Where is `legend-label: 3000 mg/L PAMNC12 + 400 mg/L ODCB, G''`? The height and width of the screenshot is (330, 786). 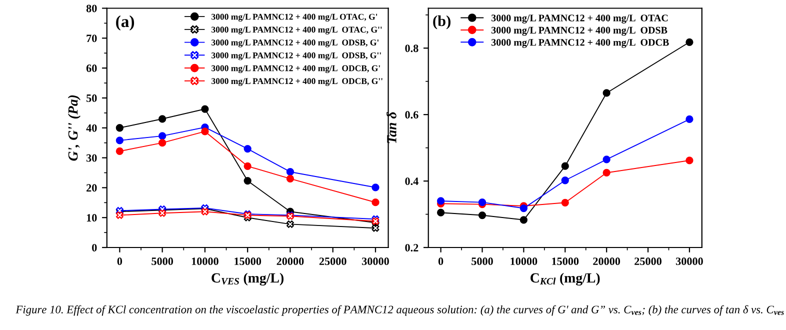
legend-label: 3000 mg/L PAMNC12 + 400 mg/L ODCB, G'' is located at coordinates (297, 82).